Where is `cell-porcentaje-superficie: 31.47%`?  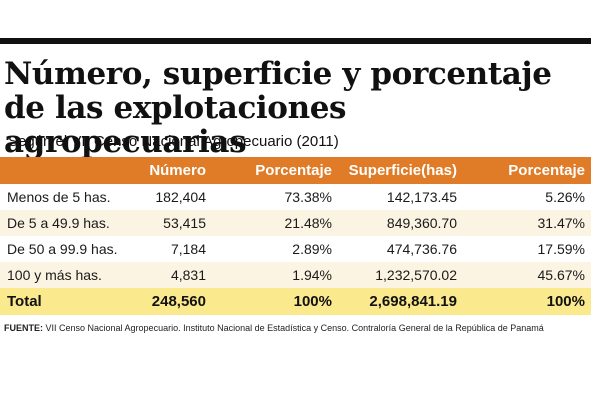
cell-porcentaje-superficie: 31.47% is located at coordinates (561, 223).